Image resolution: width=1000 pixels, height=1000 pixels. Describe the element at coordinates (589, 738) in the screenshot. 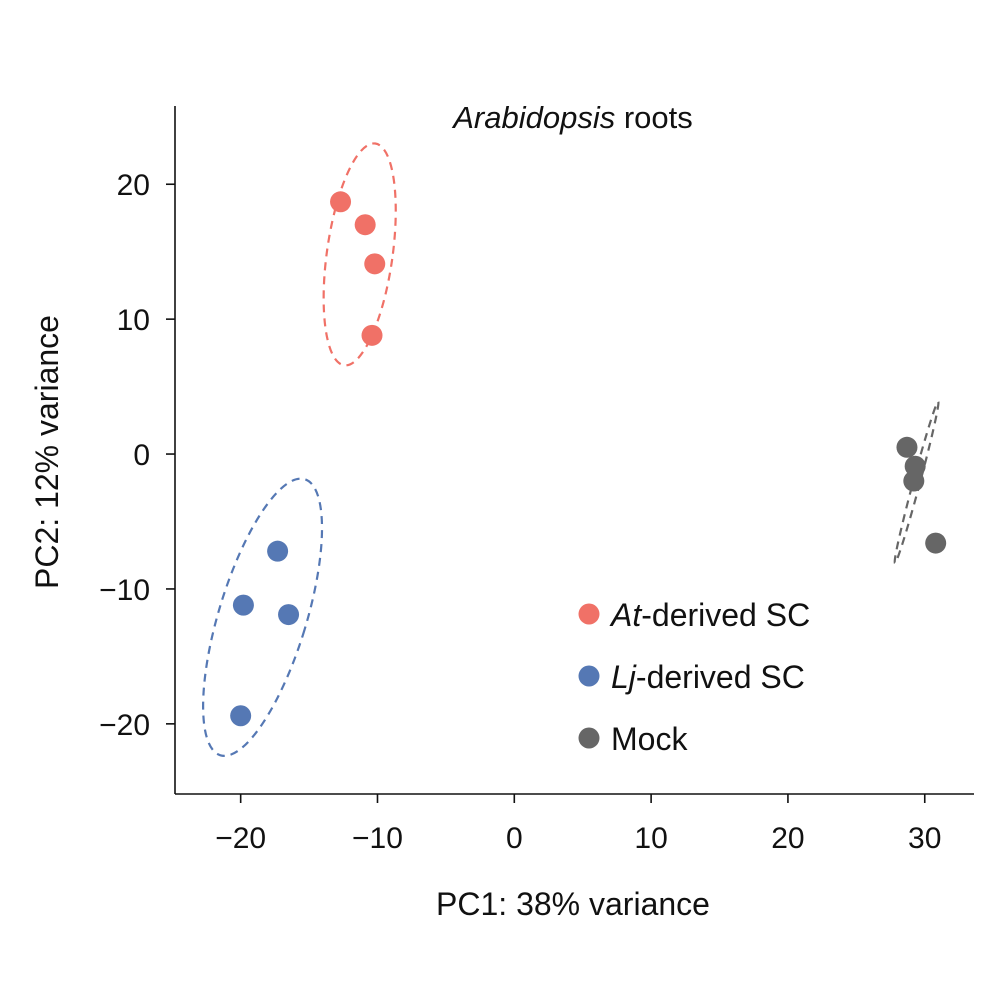

I see `legend-marker-mock` at that location.